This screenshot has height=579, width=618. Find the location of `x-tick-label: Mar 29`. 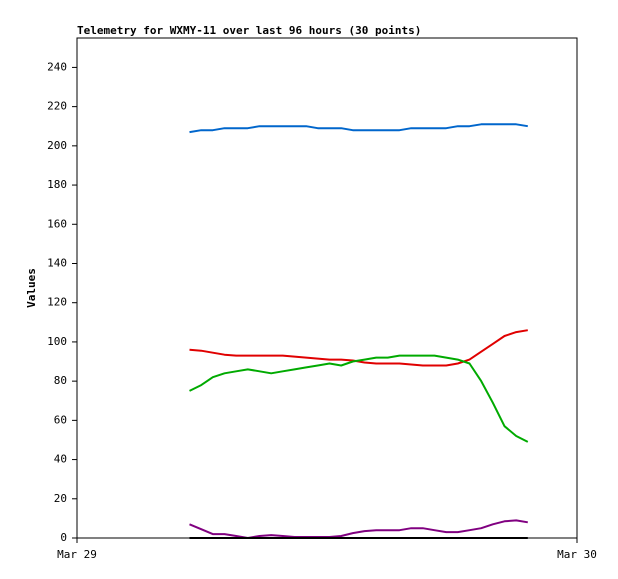

x-tick-label: Mar 29 is located at coordinates (77, 554).